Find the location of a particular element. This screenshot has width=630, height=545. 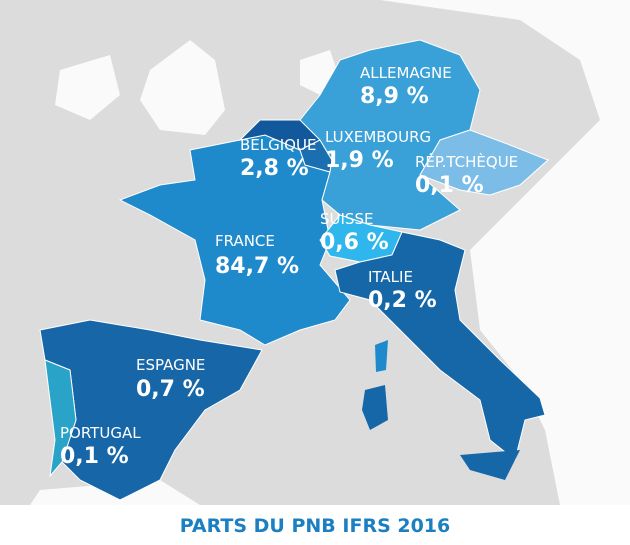

region-name: ITALIE is located at coordinates (390, 277).